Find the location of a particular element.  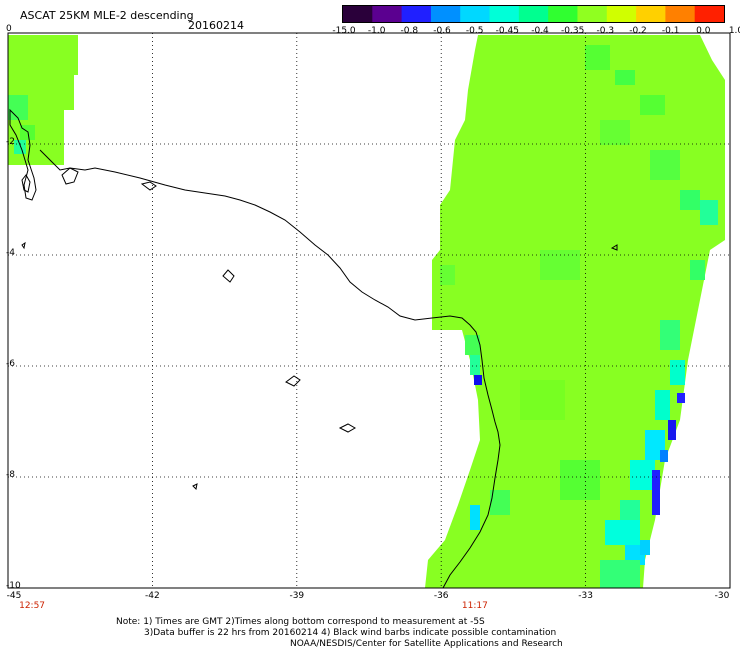

y-tick-label: -2 is located at coordinates (10, 142).